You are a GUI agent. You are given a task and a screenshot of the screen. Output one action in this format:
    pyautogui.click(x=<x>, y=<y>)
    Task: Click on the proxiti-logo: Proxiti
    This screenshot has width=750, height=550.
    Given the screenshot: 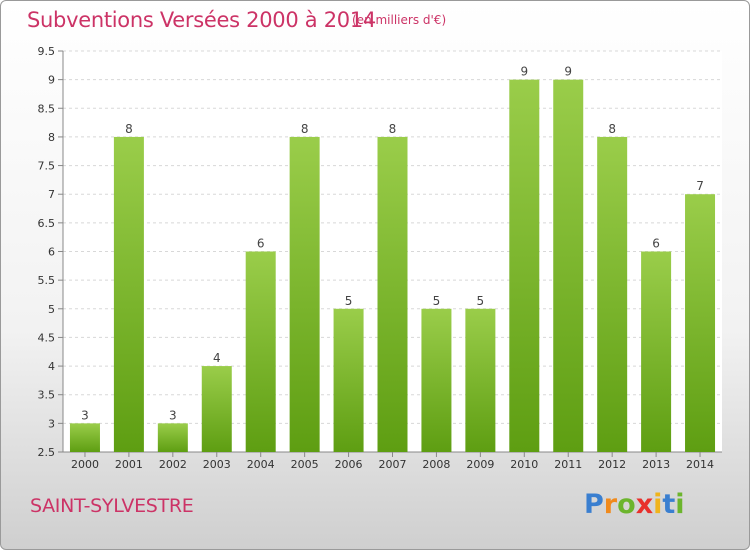 What is the action you would take?
    pyautogui.click(x=634, y=504)
    